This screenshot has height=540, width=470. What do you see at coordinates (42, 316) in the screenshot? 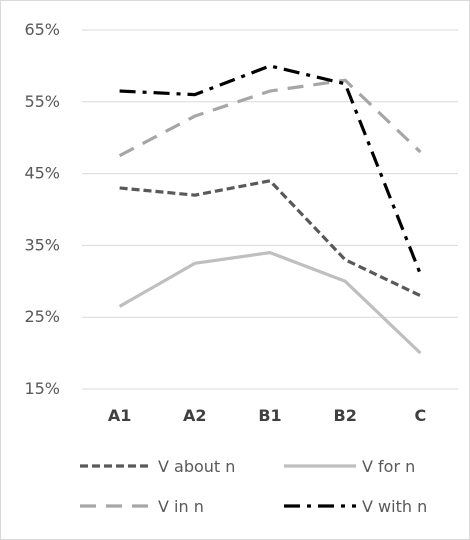
I see `y-tick-label: 25%` at bounding box center [42, 316].